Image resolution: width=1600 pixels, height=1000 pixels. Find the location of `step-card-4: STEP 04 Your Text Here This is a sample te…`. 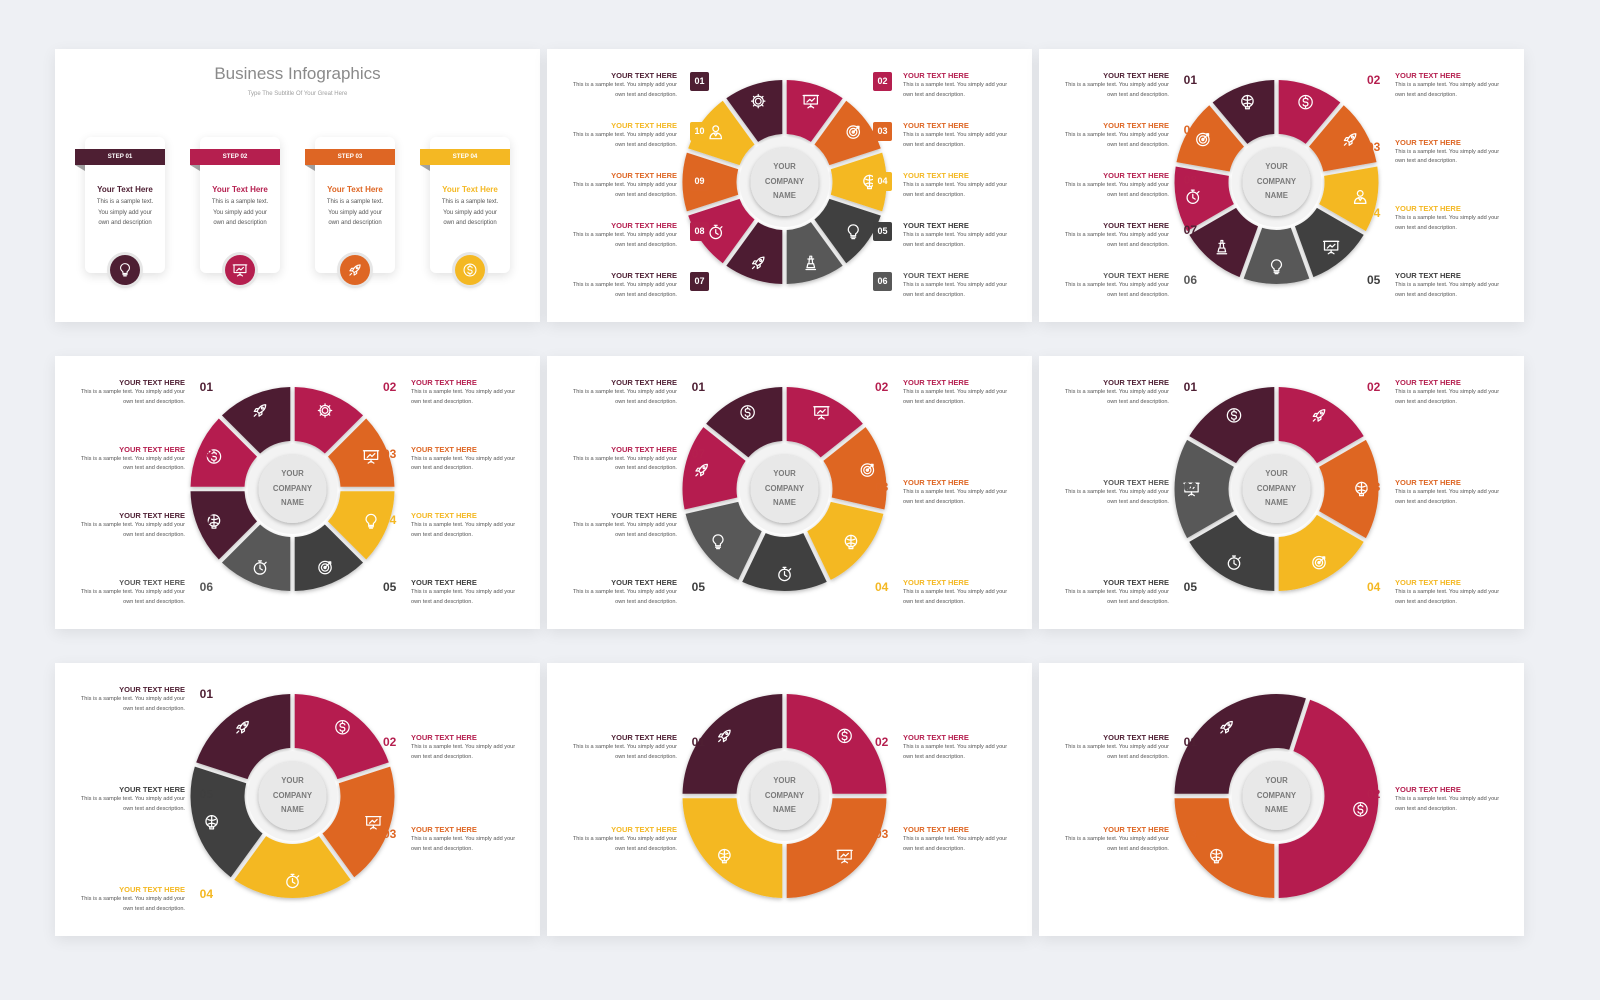

step-card-4: STEP 04 Your Text Here This is a sample te… is located at coordinates (465, 211).